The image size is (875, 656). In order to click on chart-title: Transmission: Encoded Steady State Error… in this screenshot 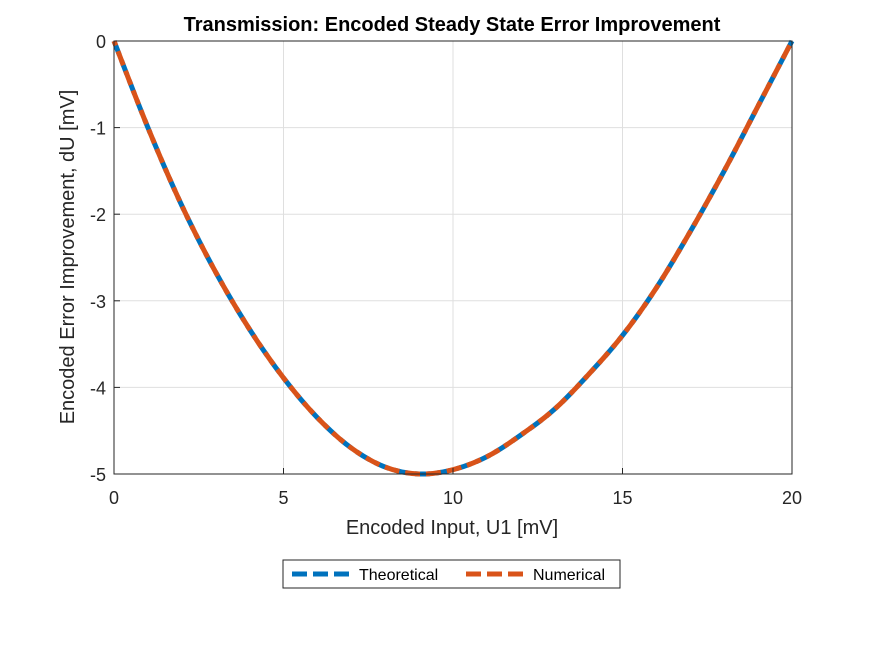, I will do `click(452, 25)`.